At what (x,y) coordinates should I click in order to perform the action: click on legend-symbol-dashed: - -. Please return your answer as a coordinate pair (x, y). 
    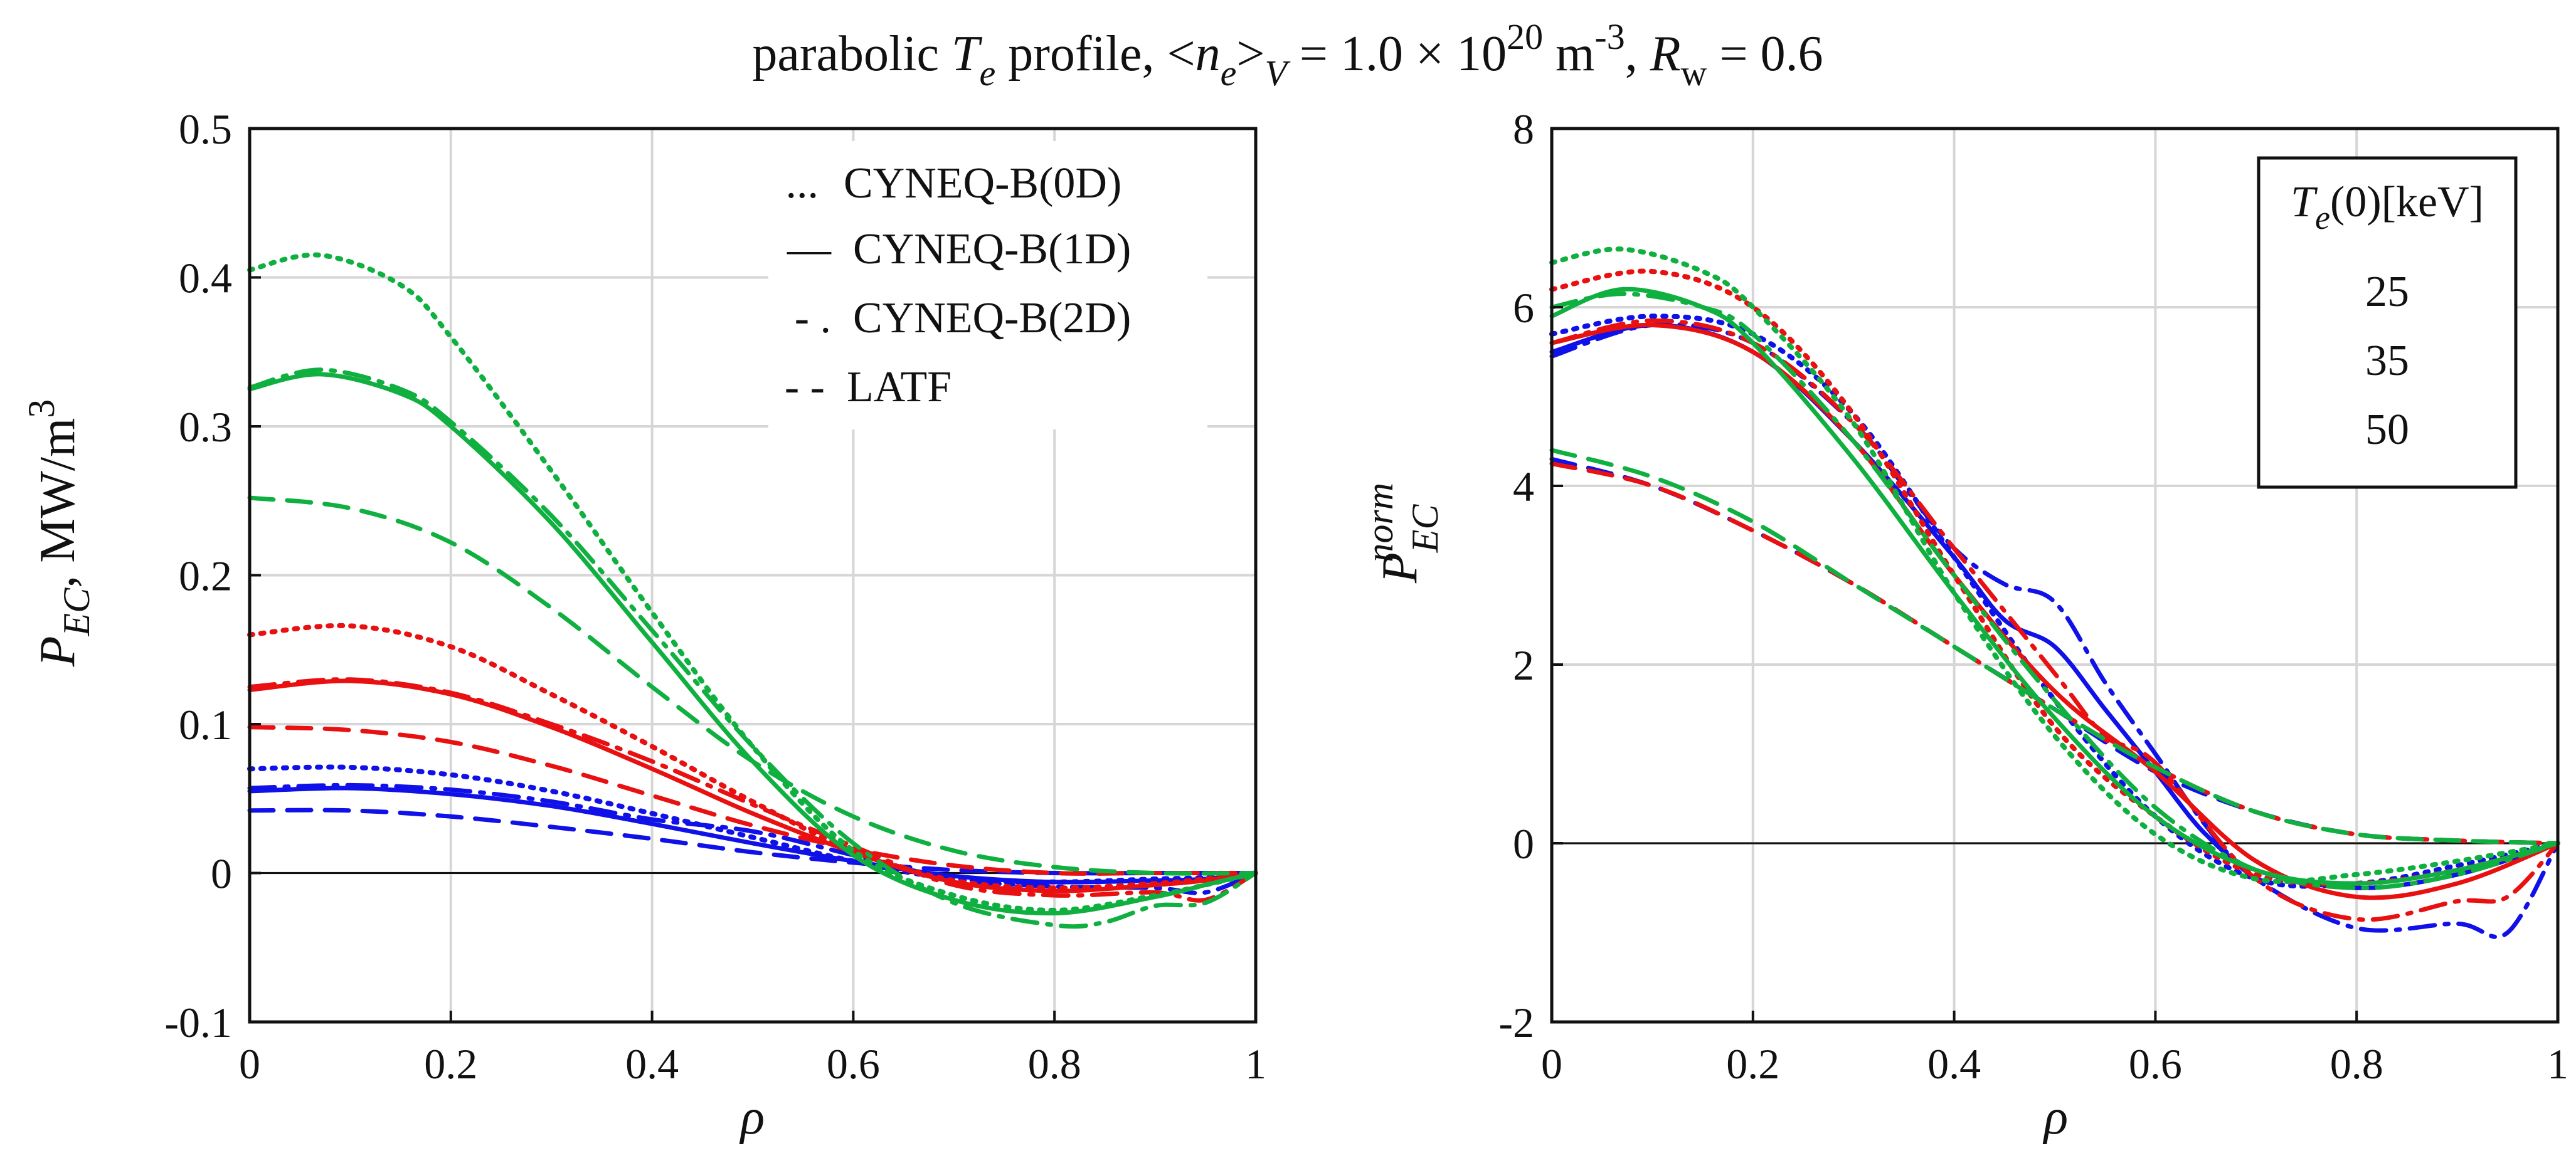
    Looking at the image, I should click on (805, 387).